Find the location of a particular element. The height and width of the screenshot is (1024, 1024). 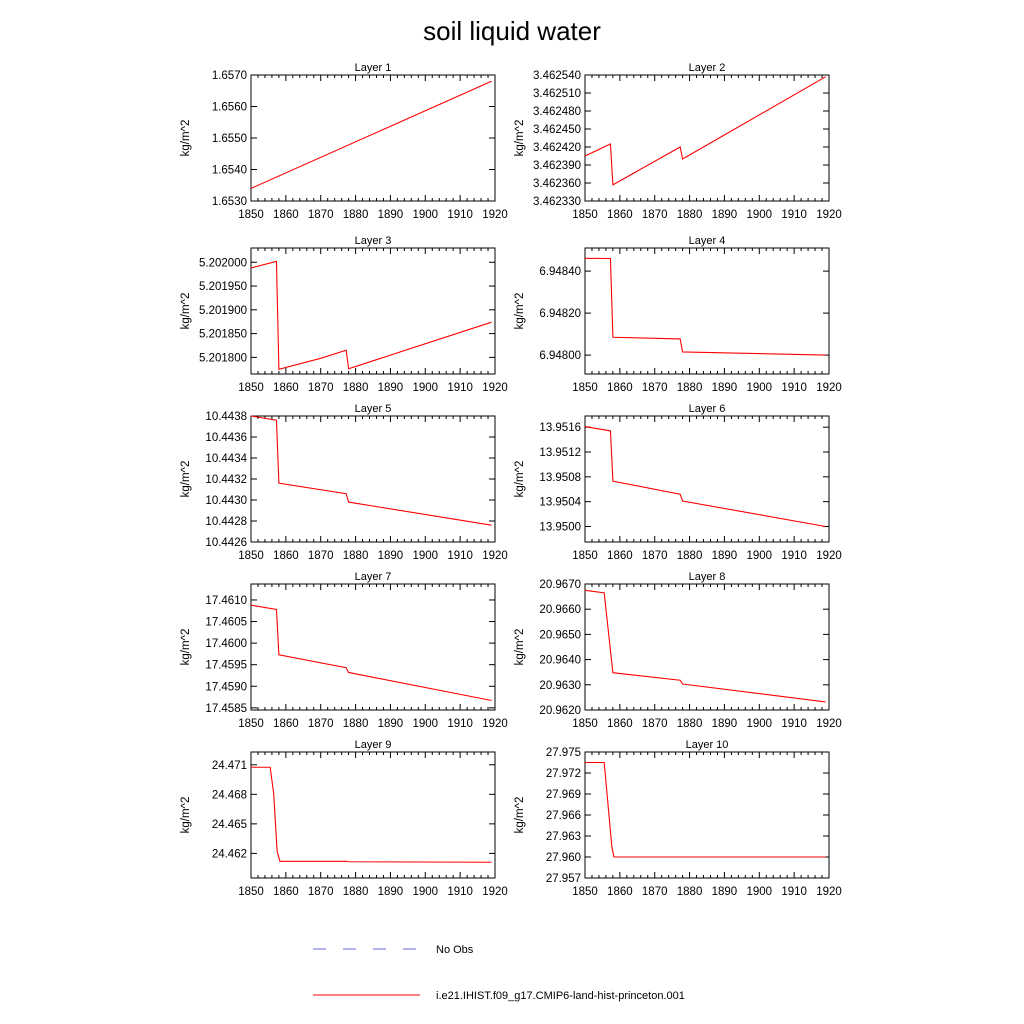

y-tick-label: 20.9660 is located at coordinates (560, 610).